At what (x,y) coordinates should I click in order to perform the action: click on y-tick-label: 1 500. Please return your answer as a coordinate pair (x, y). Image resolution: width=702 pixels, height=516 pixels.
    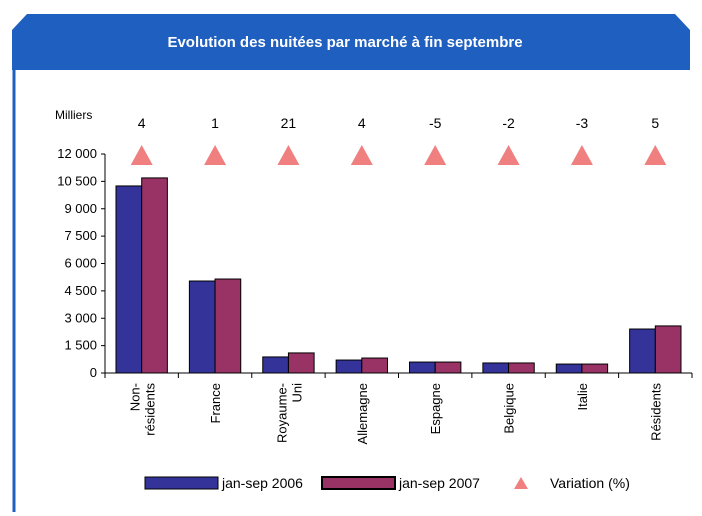
    Looking at the image, I should click on (80, 345).